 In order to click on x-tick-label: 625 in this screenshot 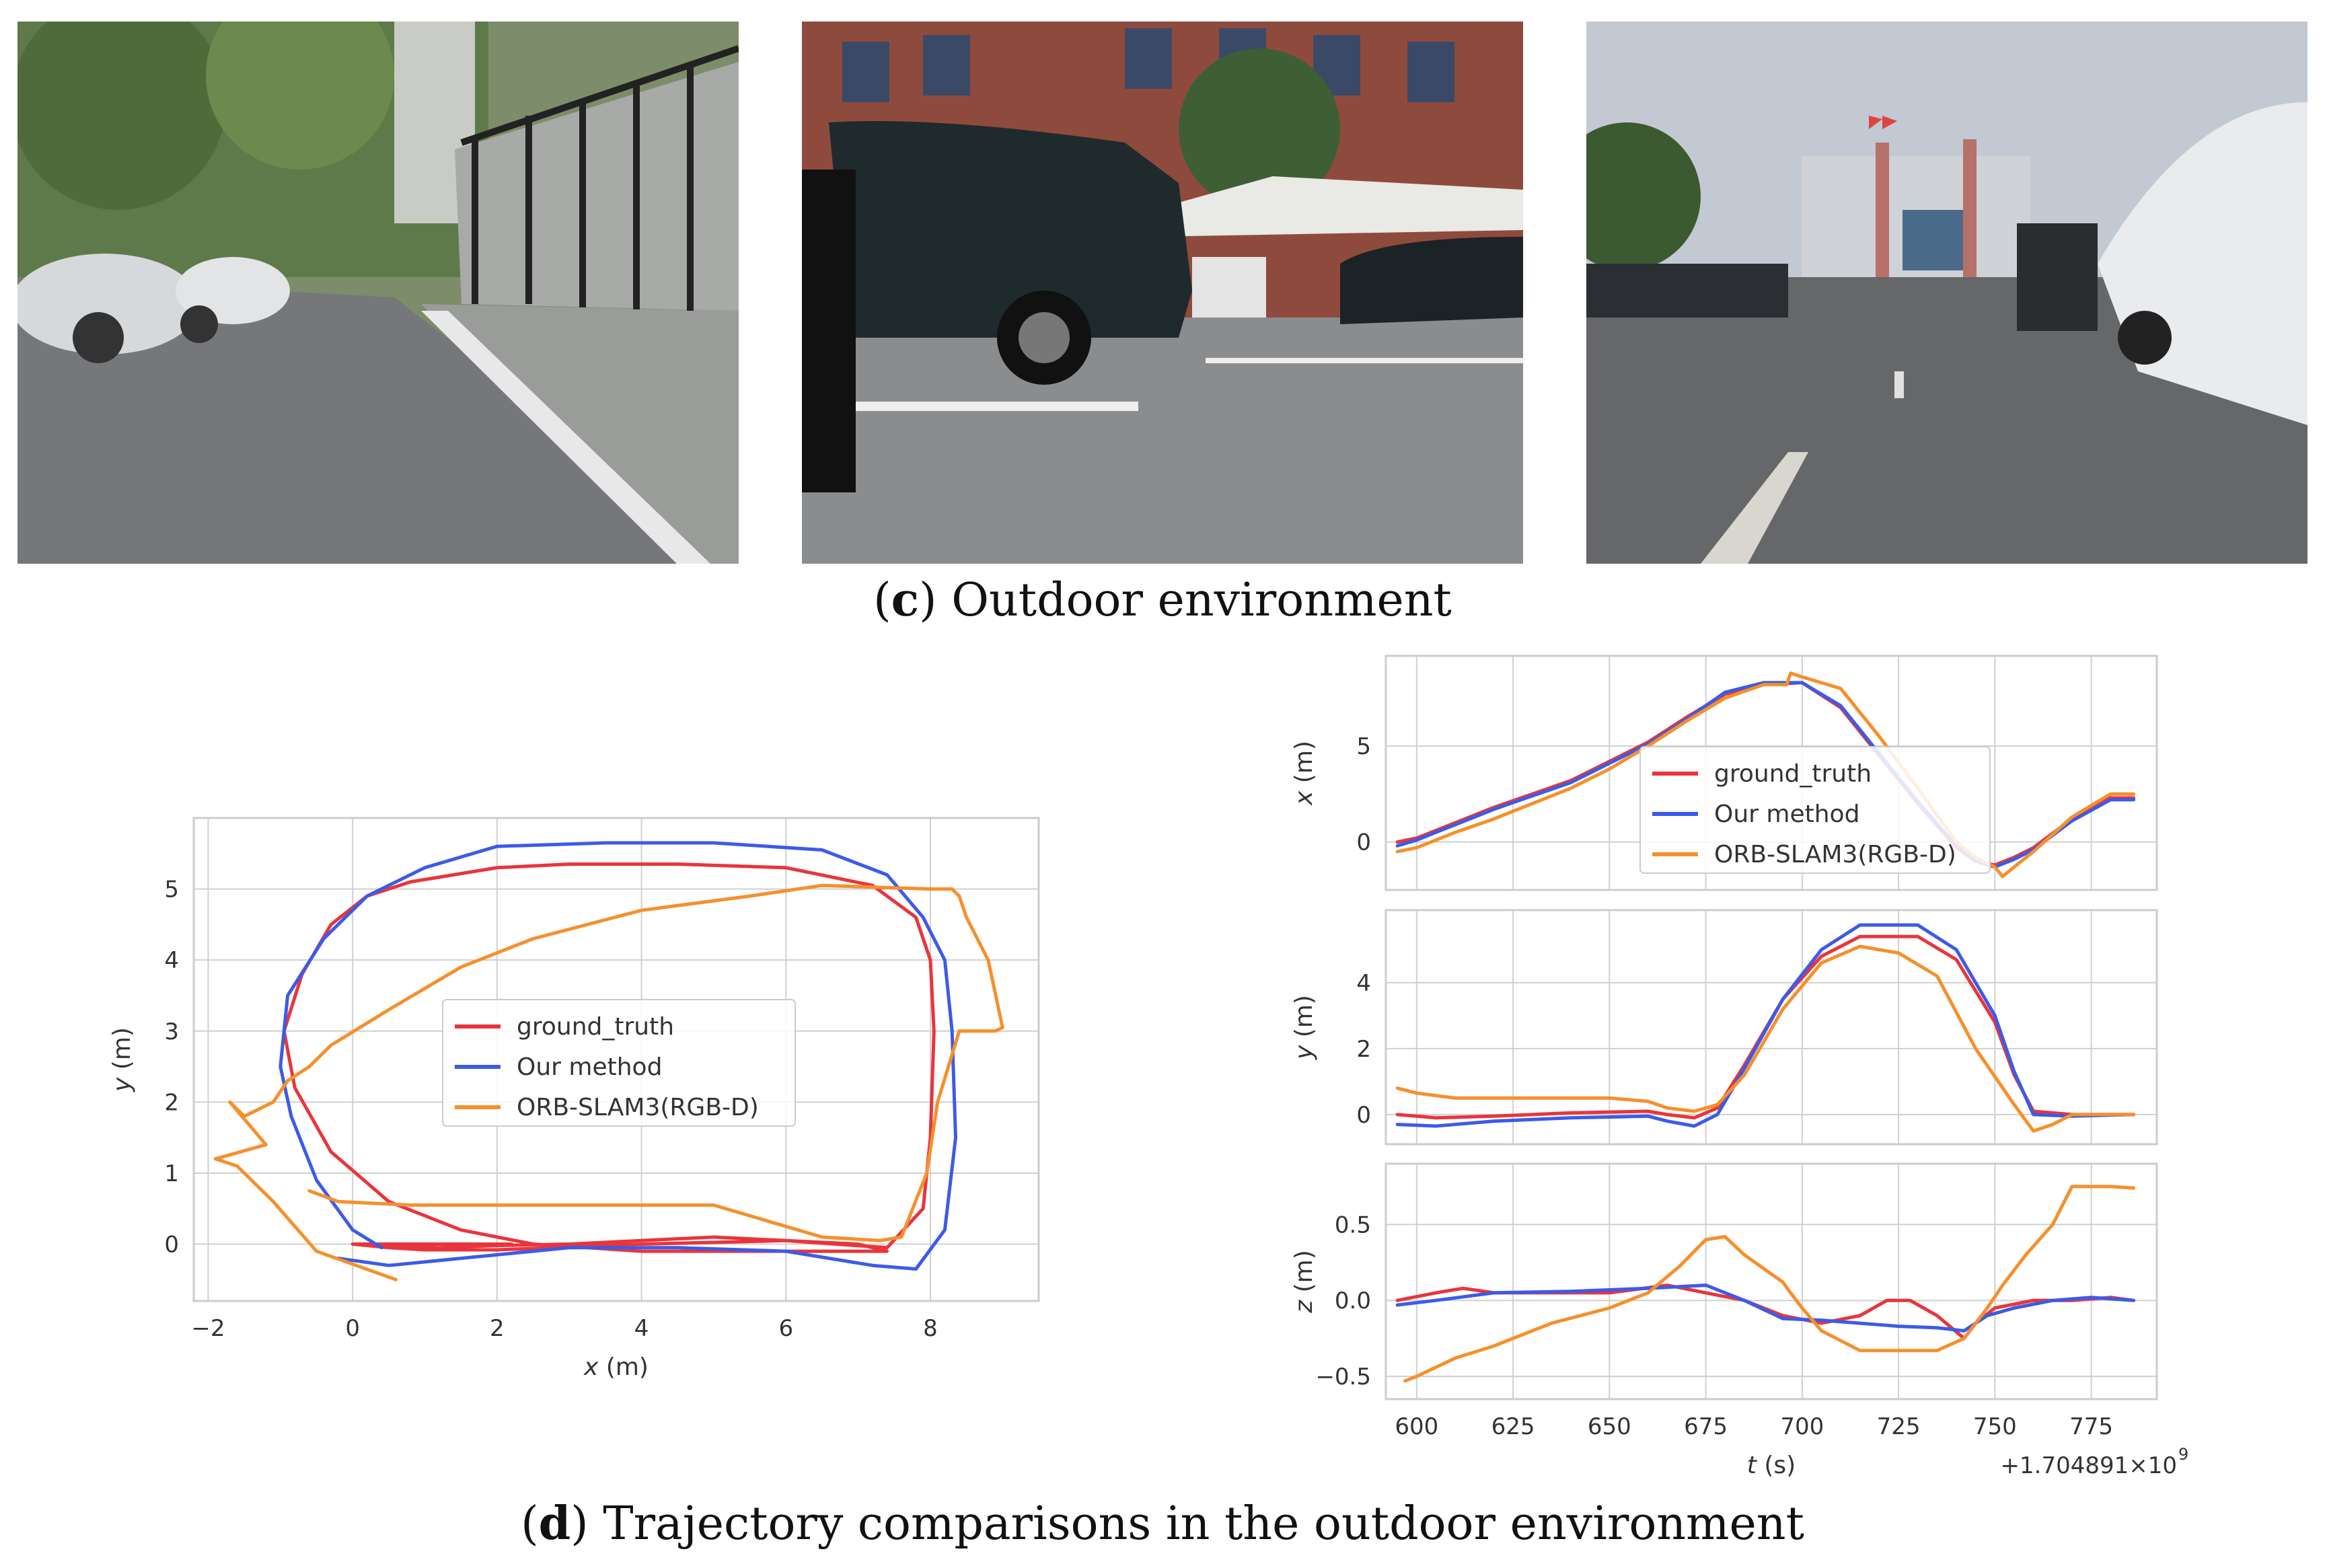, I will do `click(1513, 1426)`.